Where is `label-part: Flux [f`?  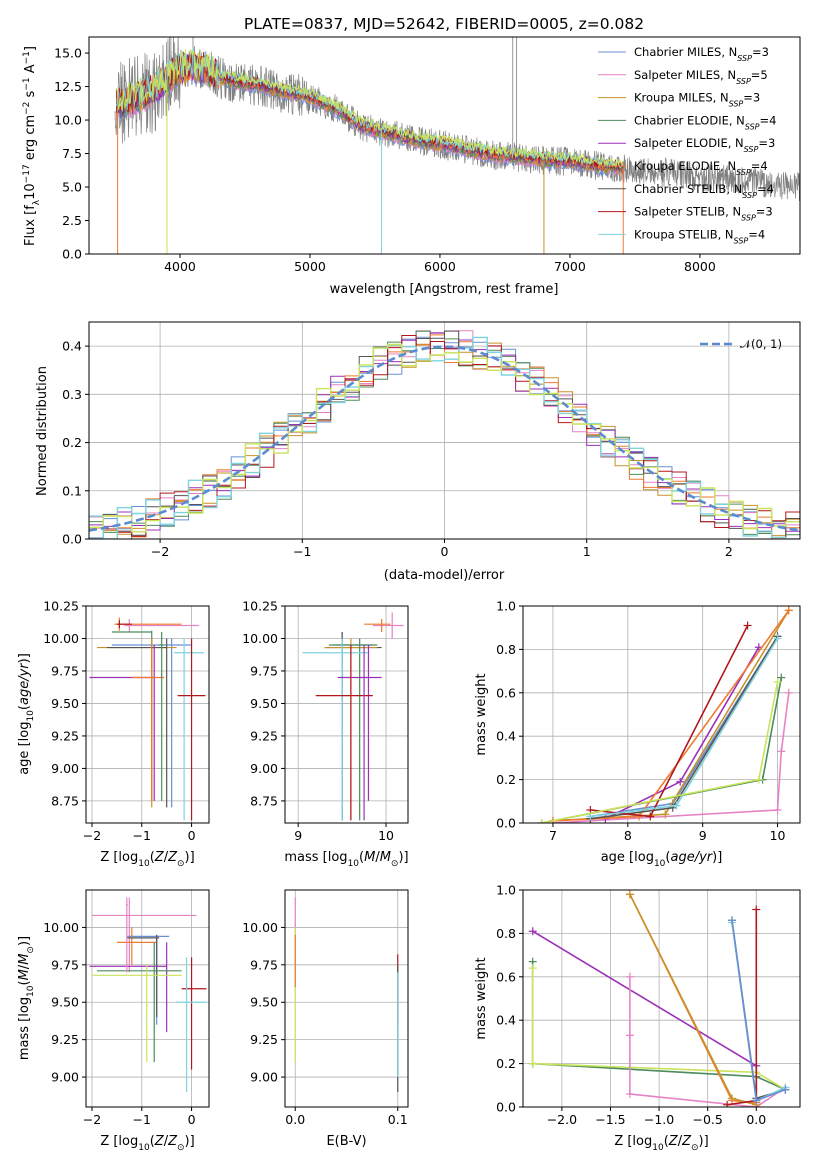
label-part: Flux [f is located at coordinates (30, 225).